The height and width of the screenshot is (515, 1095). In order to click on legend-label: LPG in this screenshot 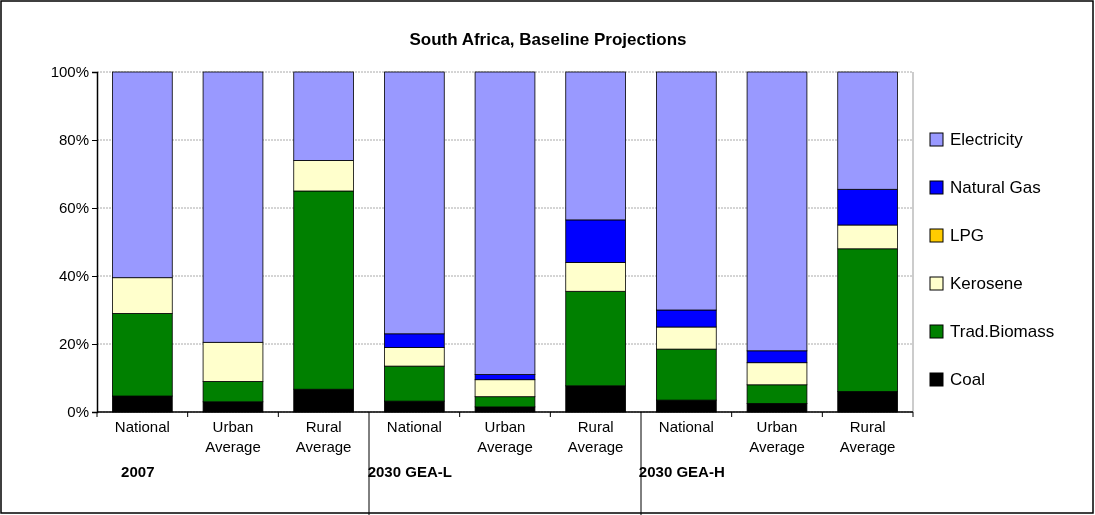, I will do `click(967, 235)`.